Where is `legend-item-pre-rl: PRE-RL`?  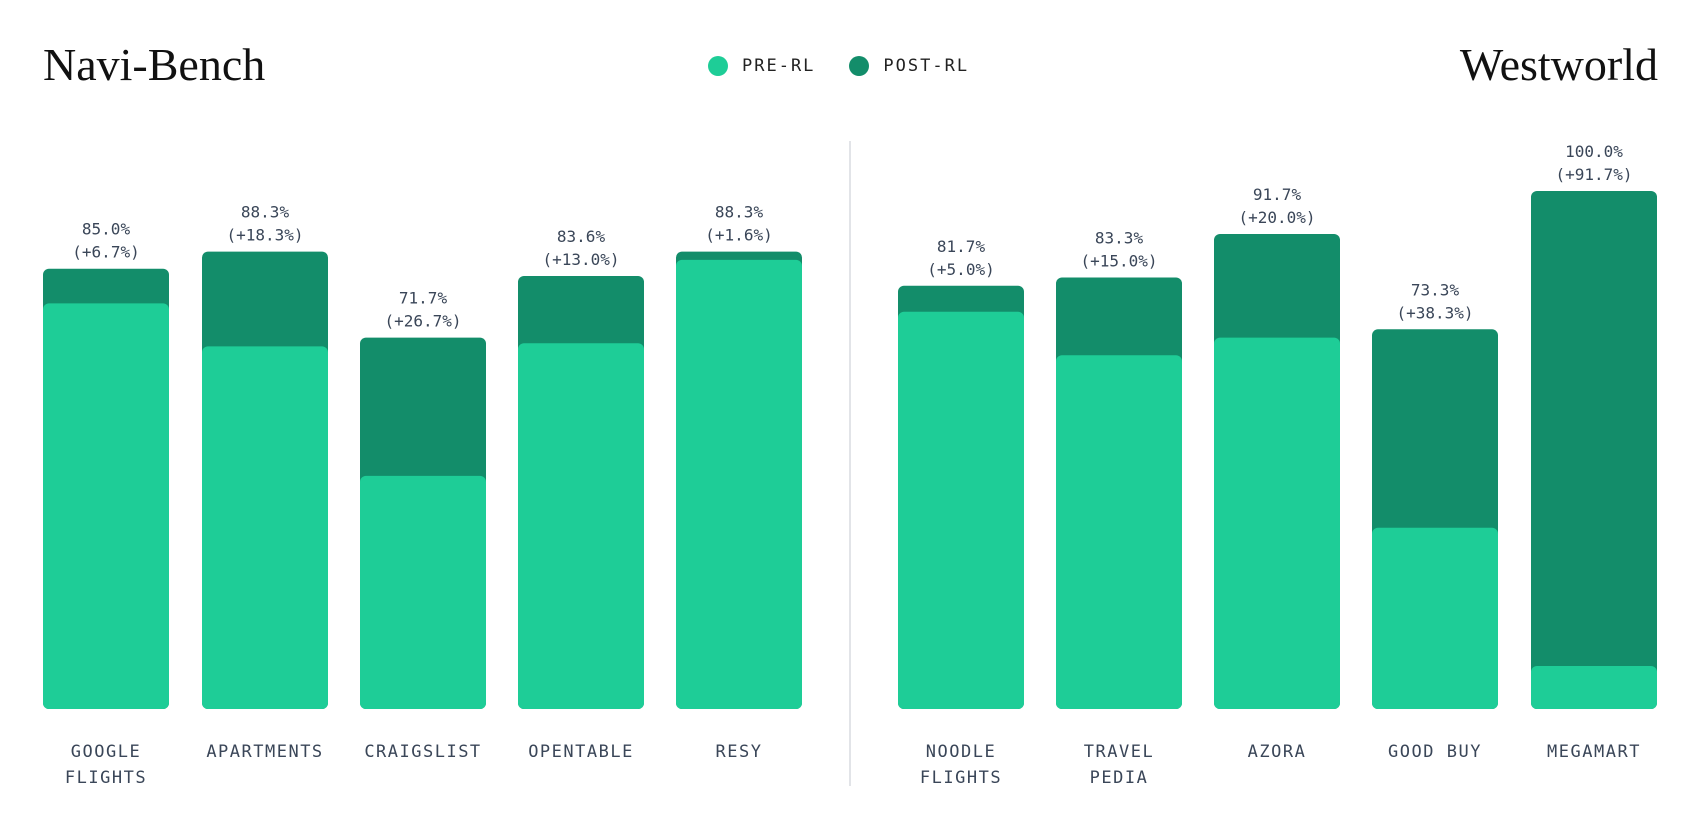
legend-item-pre-rl: PRE-RL is located at coordinates (761, 66).